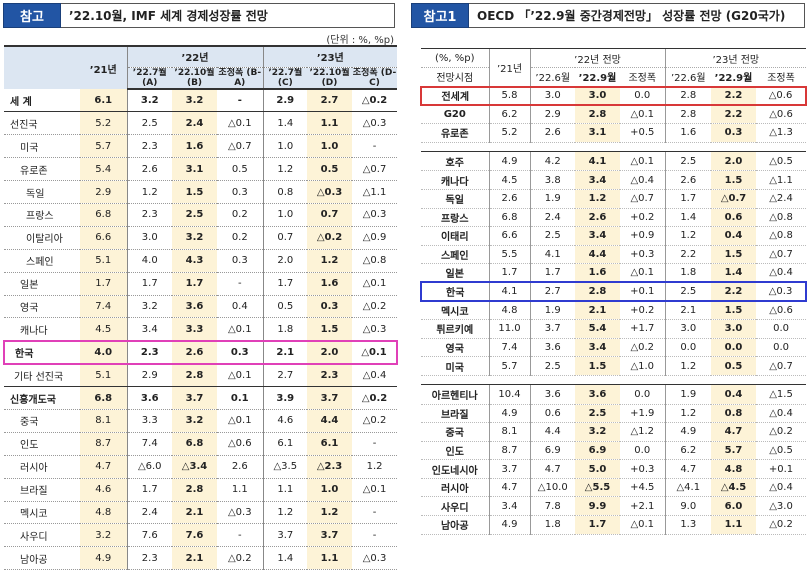 This screenshot has width=808, height=570. Describe the element at coordinates (201, 169) in the screenshot. I see `table-row: 유로존 5.4 2.6 3.1 0.5 1.2 0.5 △0.7` at that location.